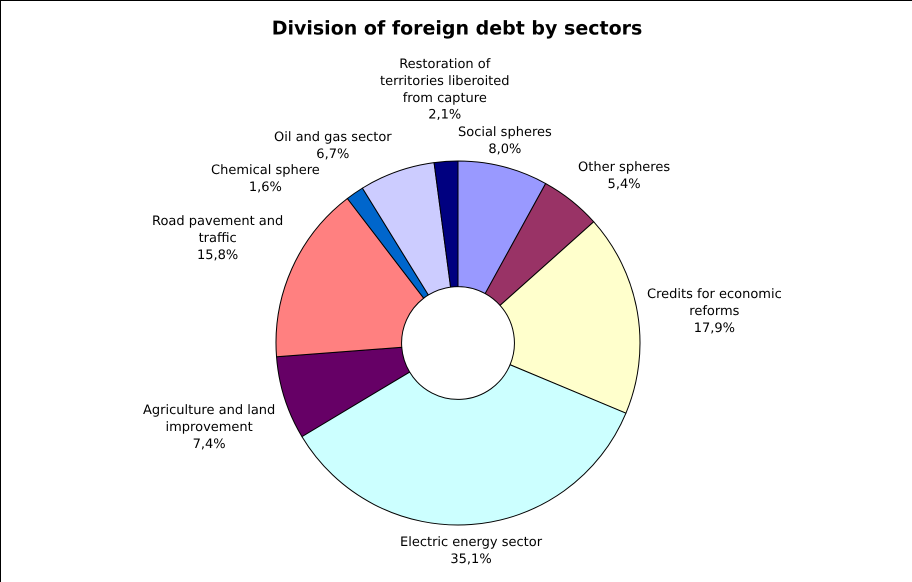  What do you see at coordinates (457, 29) in the screenshot?
I see `chart-title: Division of foreign debt by sectors` at bounding box center [457, 29].